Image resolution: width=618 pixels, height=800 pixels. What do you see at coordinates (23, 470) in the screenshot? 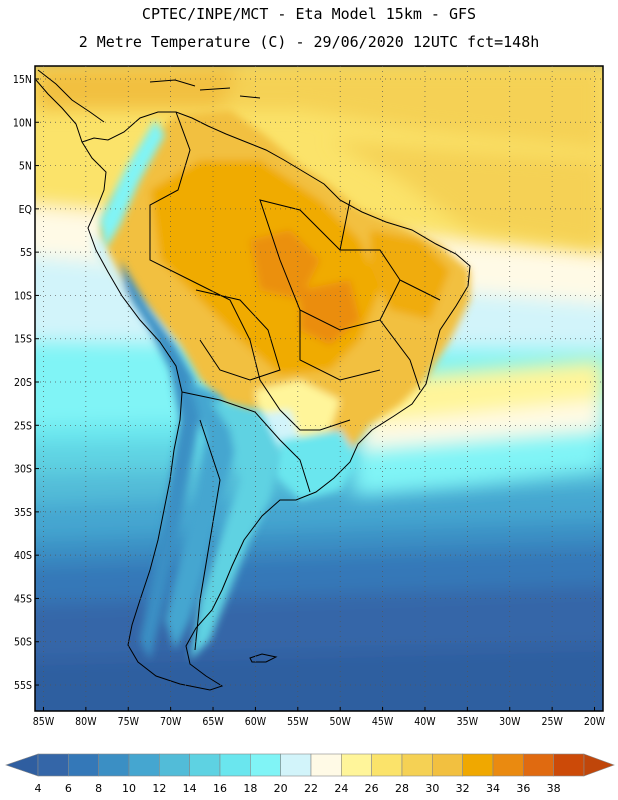
I see `lat-label: 30S` at bounding box center [23, 470].